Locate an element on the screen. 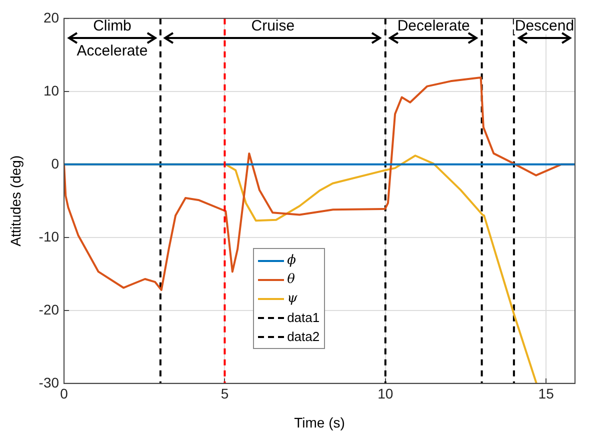  x-axis-title: Time (s) is located at coordinates (319, 422).